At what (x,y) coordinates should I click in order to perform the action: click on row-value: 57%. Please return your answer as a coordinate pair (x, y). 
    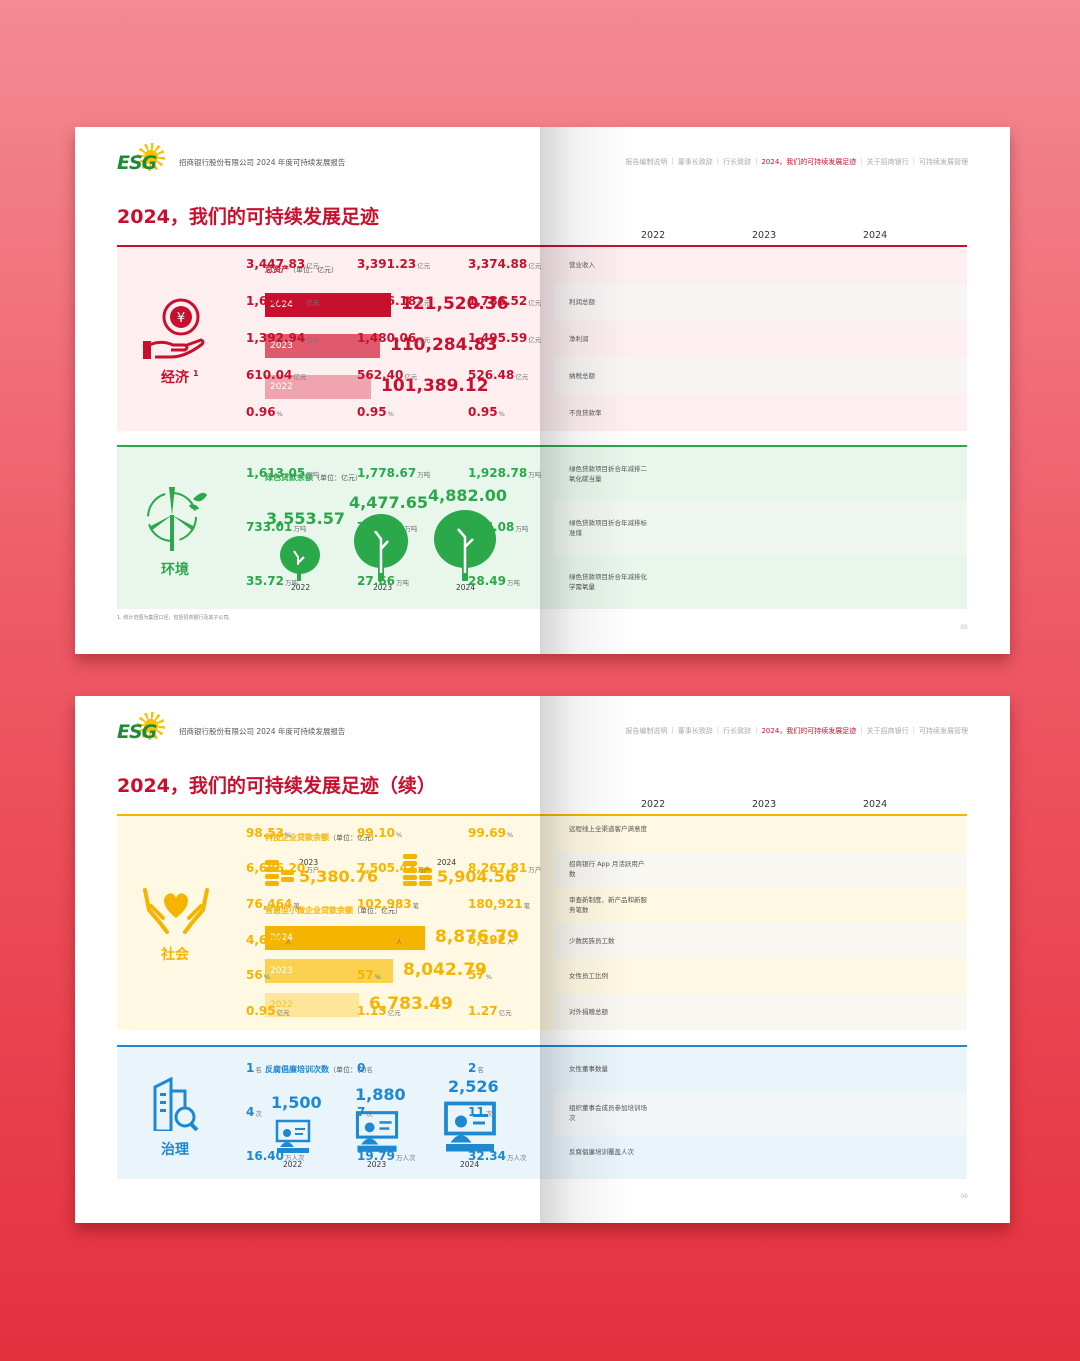
    Looking at the image, I should click on (369, 975).